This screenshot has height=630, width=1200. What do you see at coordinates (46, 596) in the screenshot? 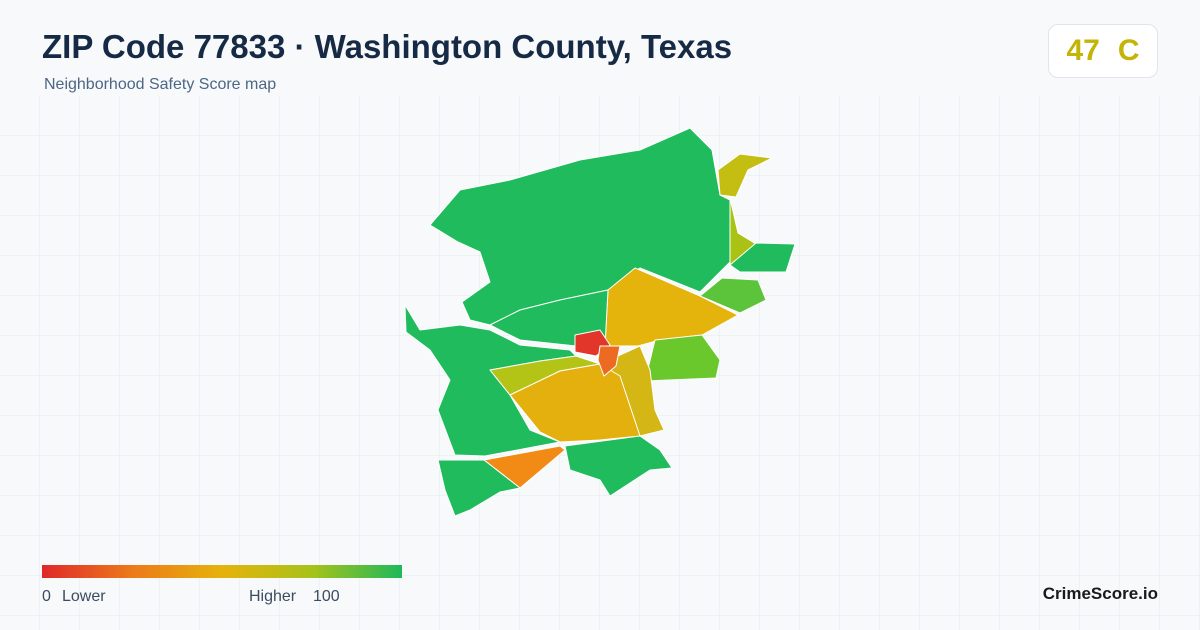
I see `legend-min: 0` at bounding box center [46, 596].